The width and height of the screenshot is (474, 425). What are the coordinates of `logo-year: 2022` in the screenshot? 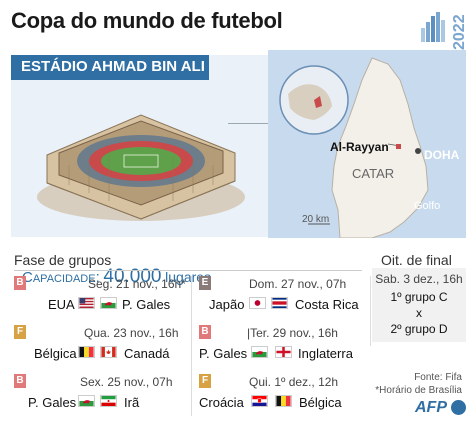 It's located at (459, 32).